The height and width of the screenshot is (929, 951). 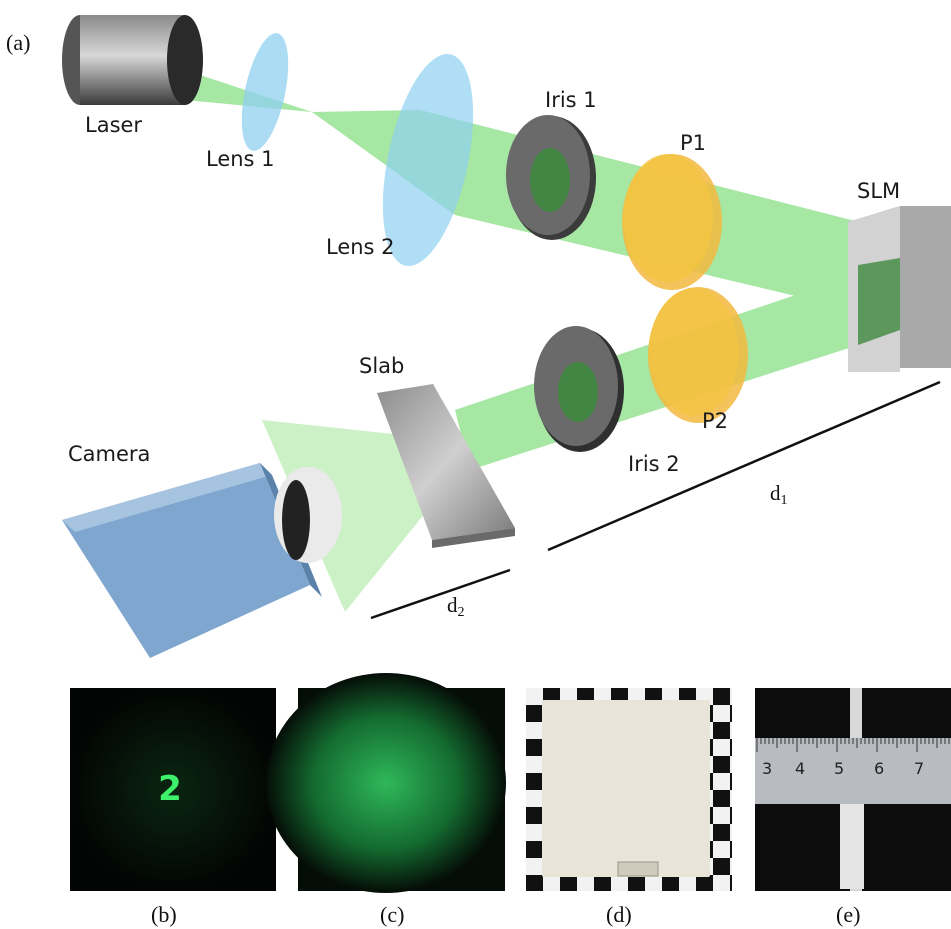 What do you see at coordinates (715, 421) in the screenshot?
I see `label-p2: P2` at bounding box center [715, 421].